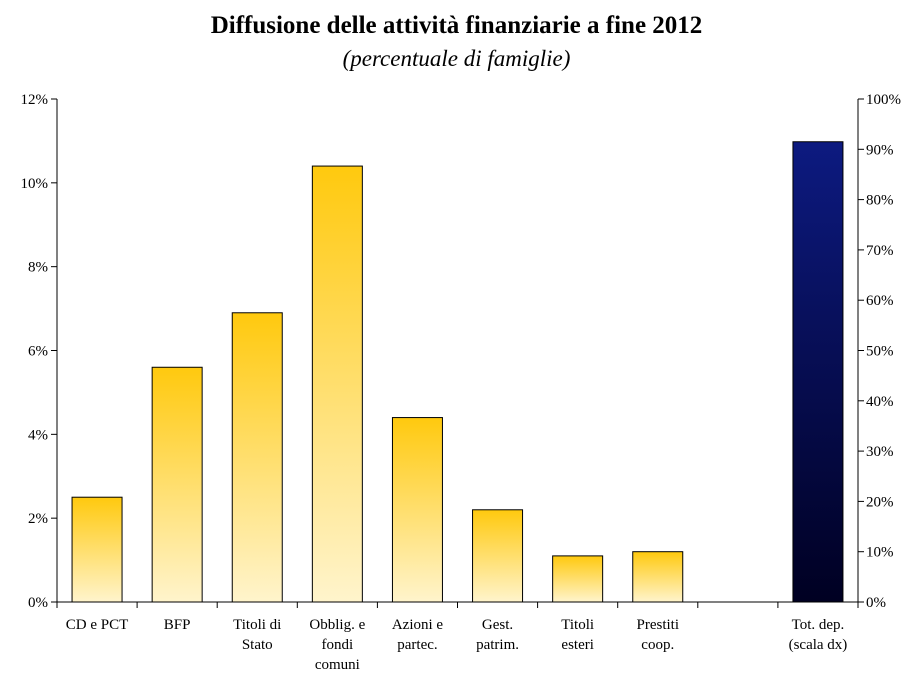 Image resolution: width=913 pixels, height=677 pixels. I want to click on y-left-tick-label: 2%, so click(38, 519).